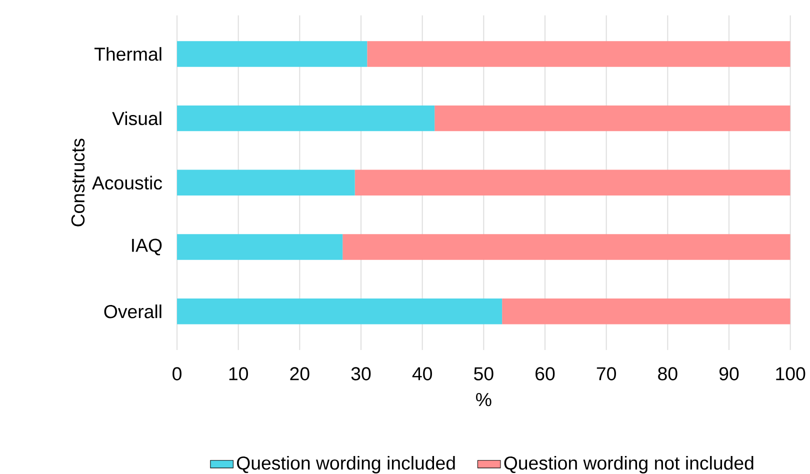 The width and height of the screenshot is (810, 474). I want to click on y-axis-title: Constructs, so click(78, 182).